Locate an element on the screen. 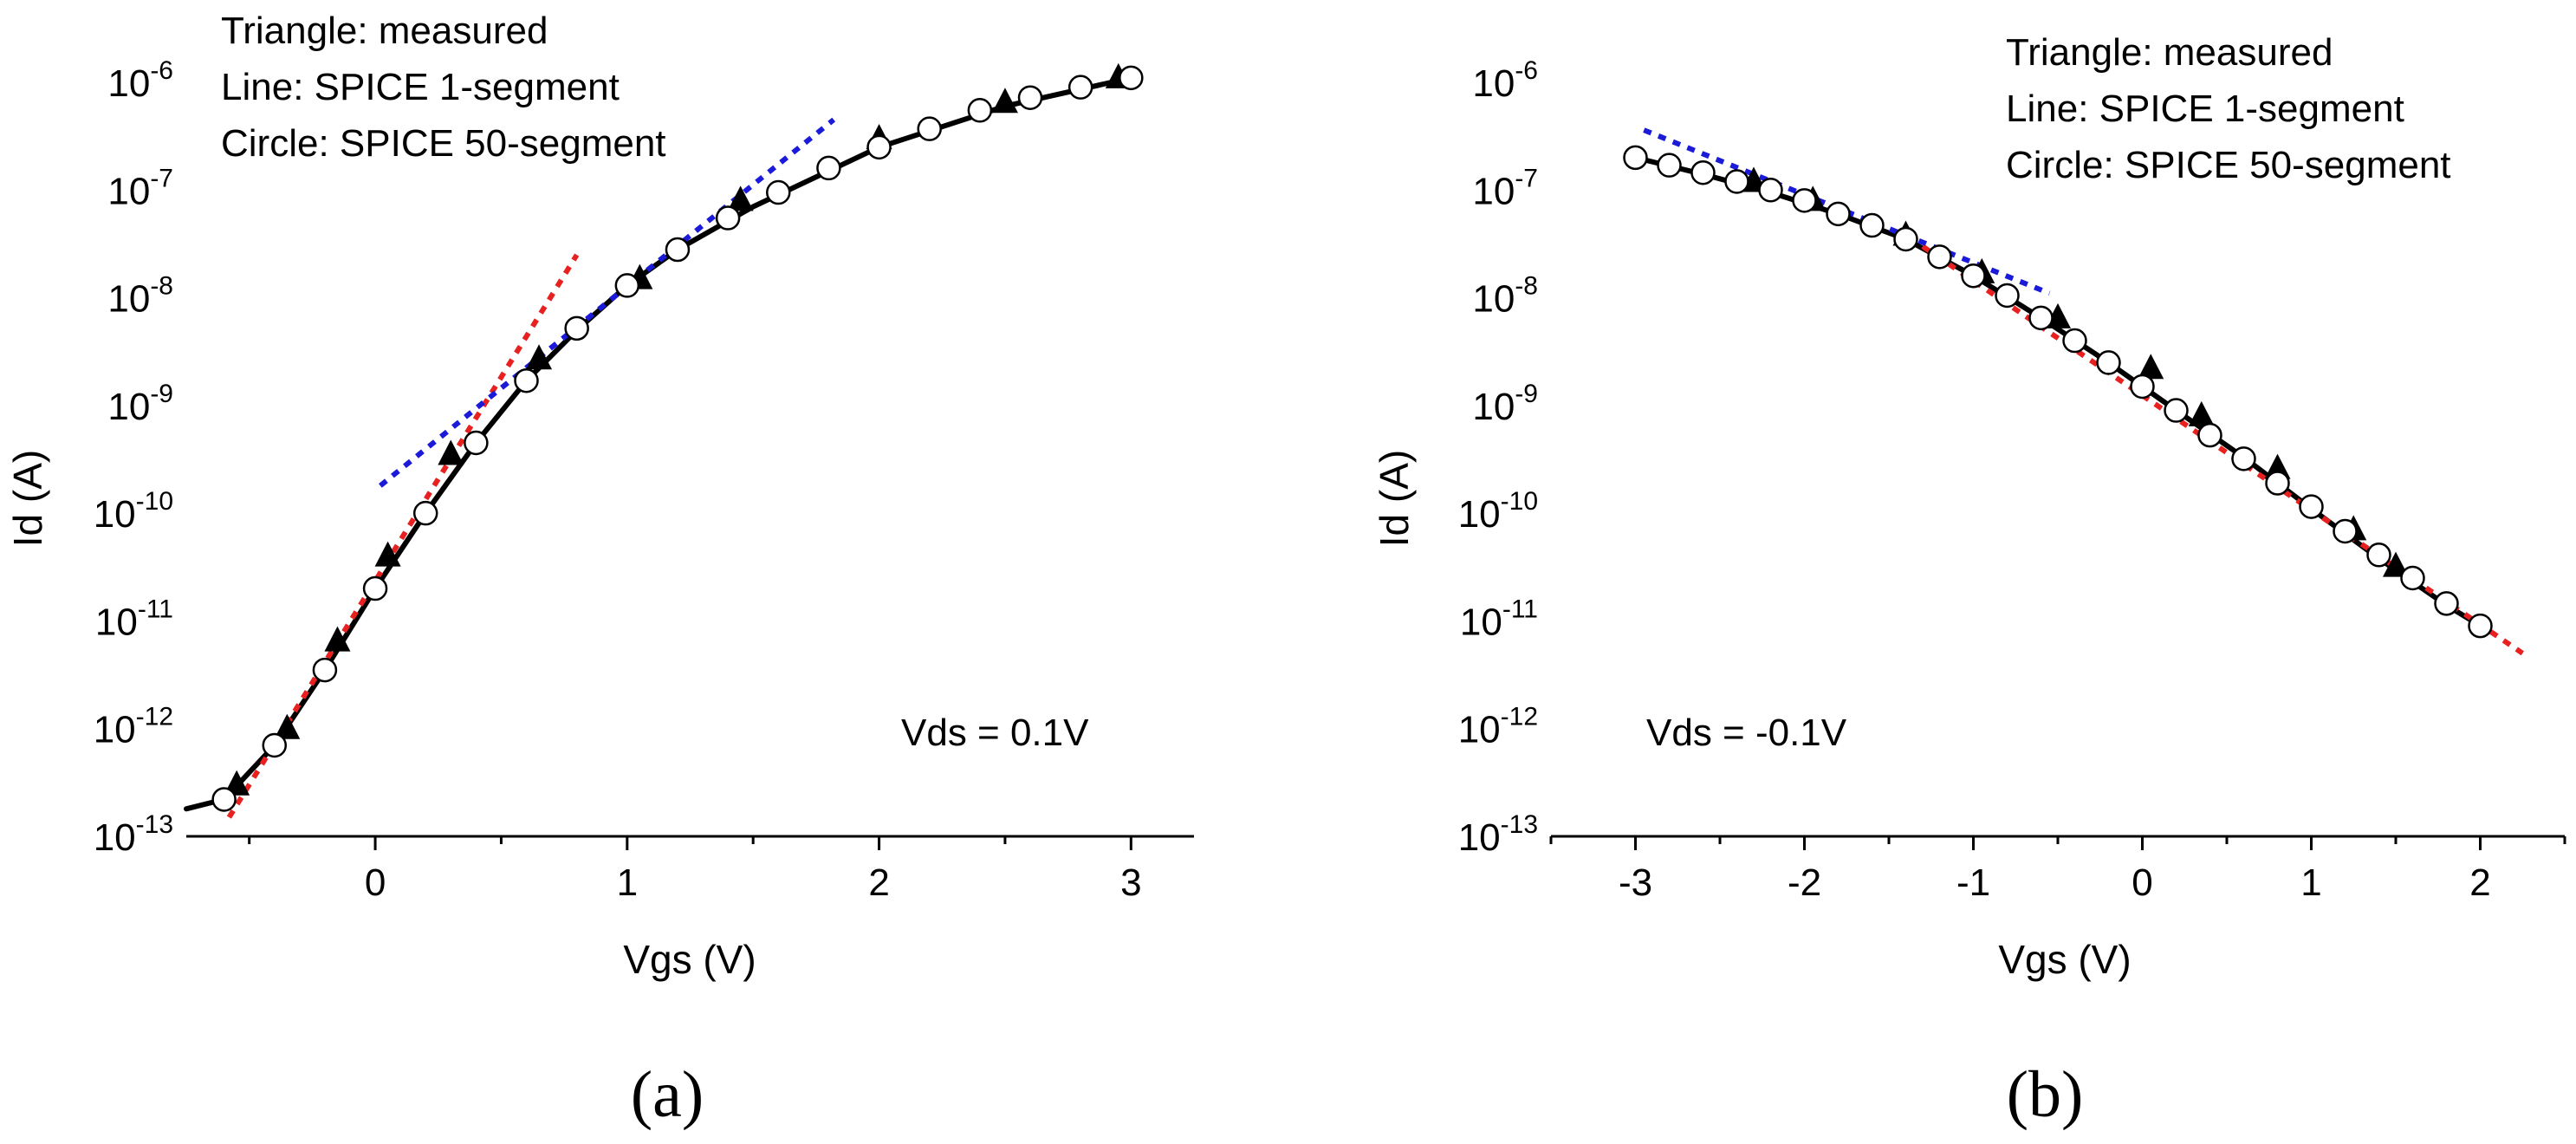  panel-a-caption: (a) is located at coordinates (667, 1094).